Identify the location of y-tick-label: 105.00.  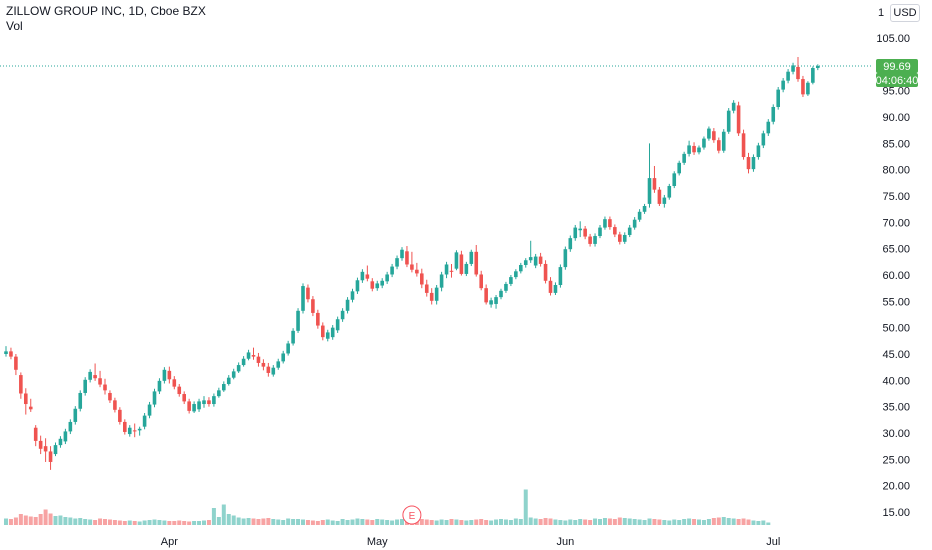
(893, 39).